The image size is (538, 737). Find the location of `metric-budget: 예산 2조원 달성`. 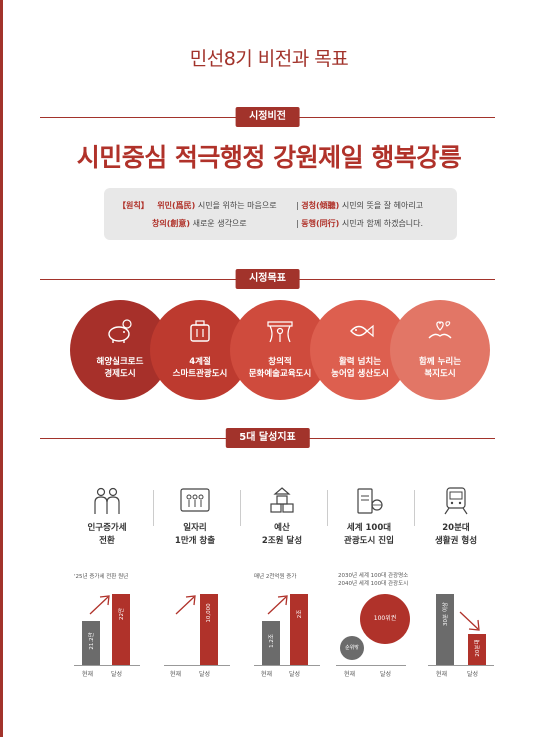

metric-budget: 예산 2조원 달성 is located at coordinates (282, 517).